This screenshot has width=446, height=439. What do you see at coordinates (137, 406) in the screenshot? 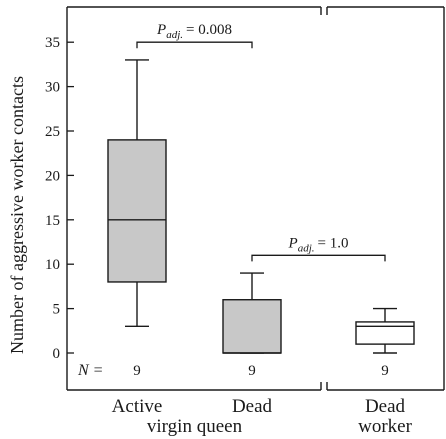
I see `x-category-label: Active` at bounding box center [137, 406].